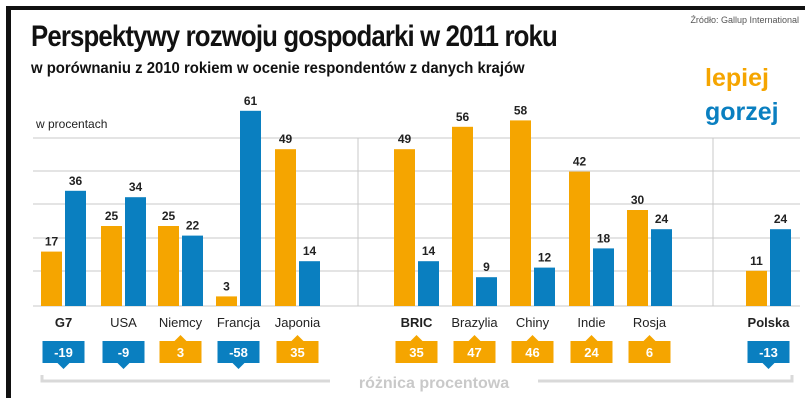 The height and width of the screenshot is (404, 805). Describe the element at coordinates (52, 242) in the screenshot. I see `value-label-better: 17` at that location.